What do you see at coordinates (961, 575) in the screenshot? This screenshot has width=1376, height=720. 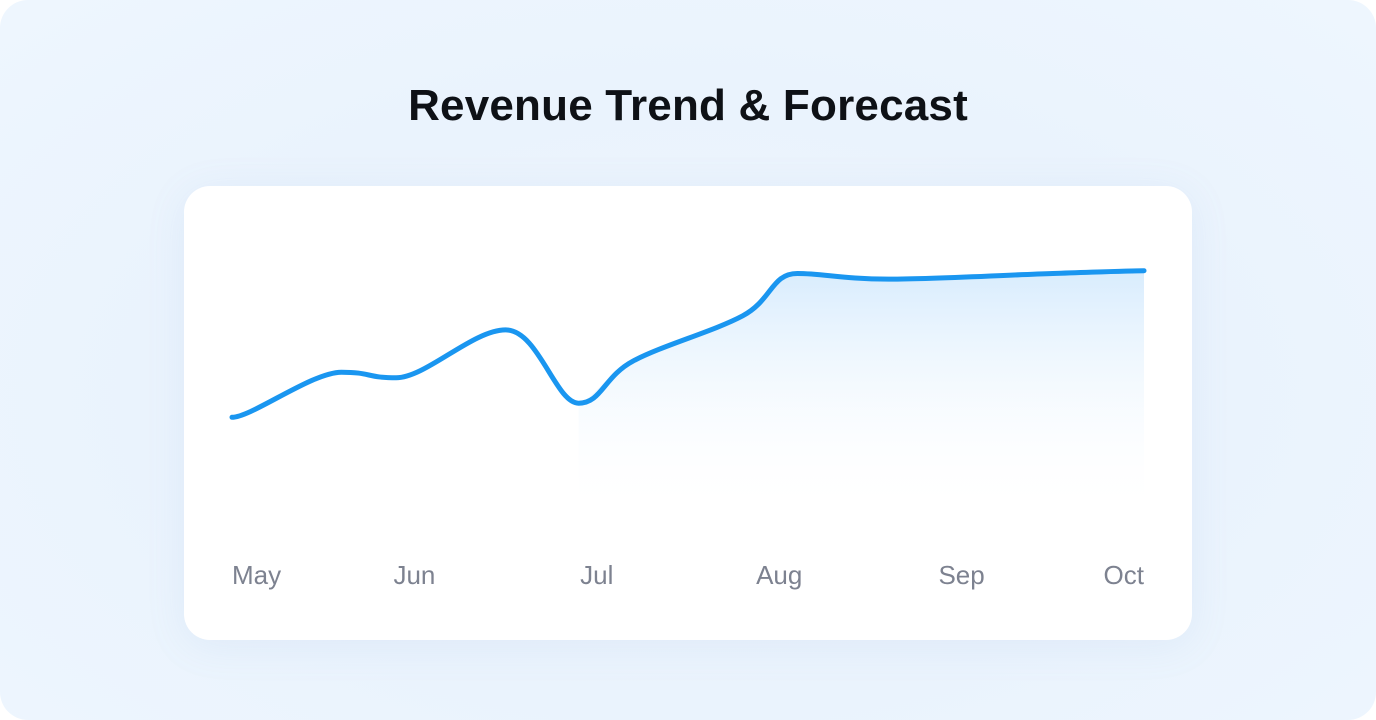 I see `x-tick-label-sep: Sep` at bounding box center [961, 575].